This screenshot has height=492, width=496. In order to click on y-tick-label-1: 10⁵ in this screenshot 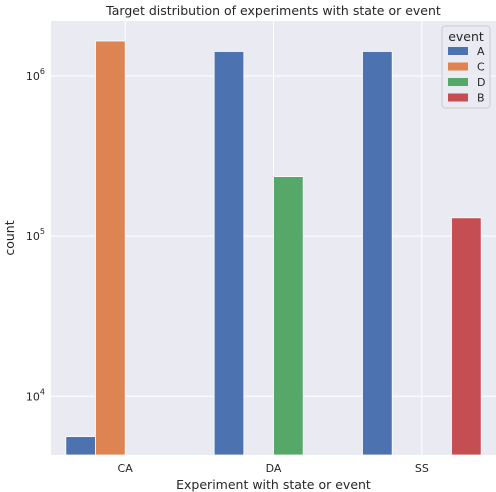, I will do `click(35, 235)`.